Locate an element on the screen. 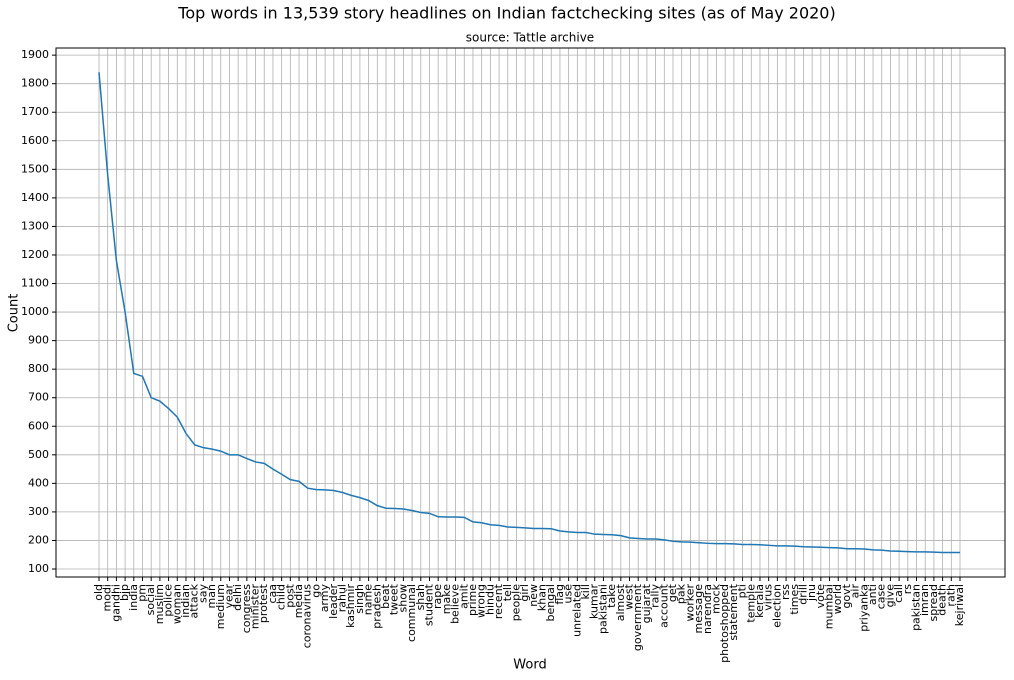 This screenshot has height=680, width=1014. x-tick-label: prime is located at coordinates (472, 600).